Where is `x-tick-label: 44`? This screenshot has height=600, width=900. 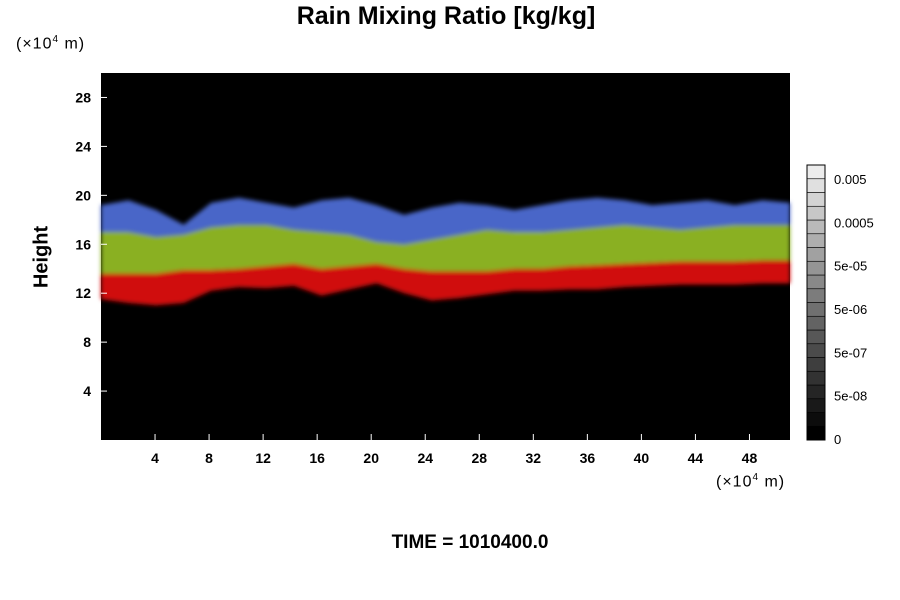
x-tick-label: 44 is located at coordinates (696, 458).